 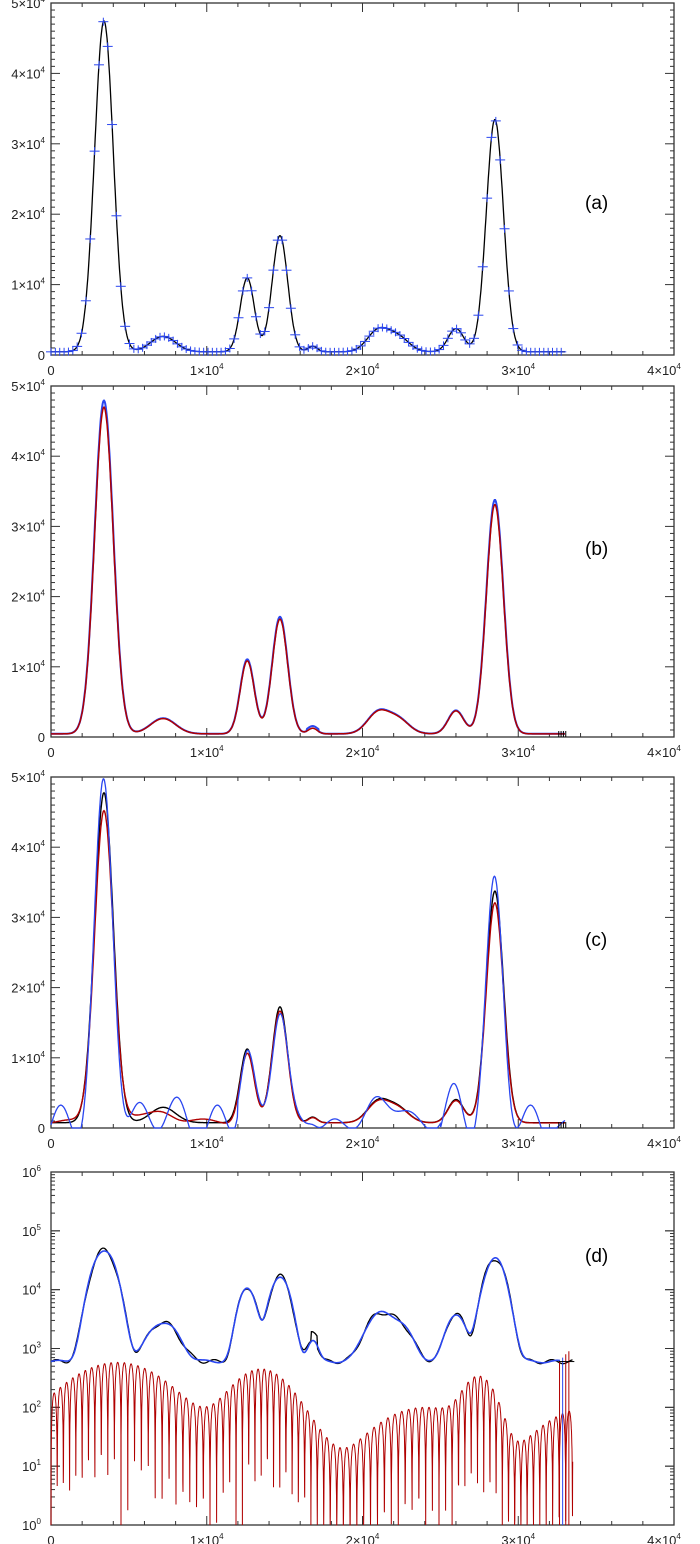 What do you see at coordinates (596, 549) in the screenshot?
I see `panel-label-b: (b)` at bounding box center [596, 549].